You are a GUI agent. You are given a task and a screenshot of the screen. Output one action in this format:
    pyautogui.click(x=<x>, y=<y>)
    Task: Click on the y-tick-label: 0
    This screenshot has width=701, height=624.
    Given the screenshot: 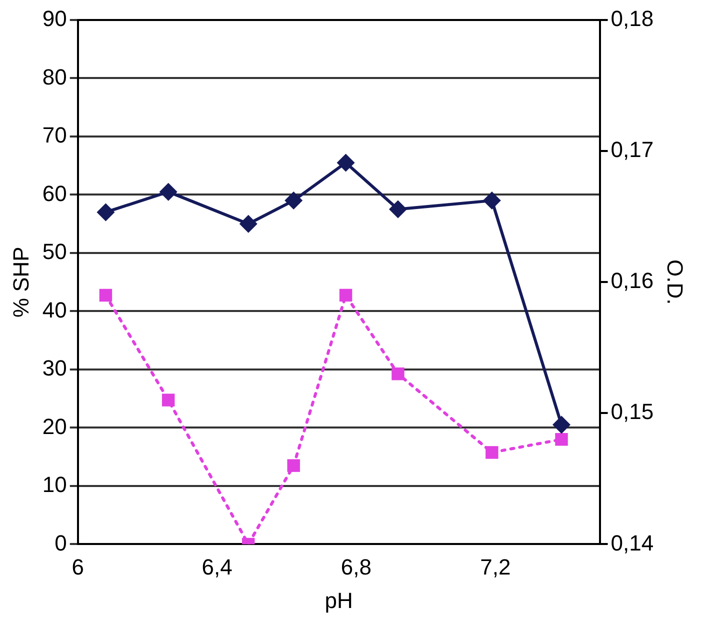 What is the action you would take?
    pyautogui.click(x=60, y=543)
    